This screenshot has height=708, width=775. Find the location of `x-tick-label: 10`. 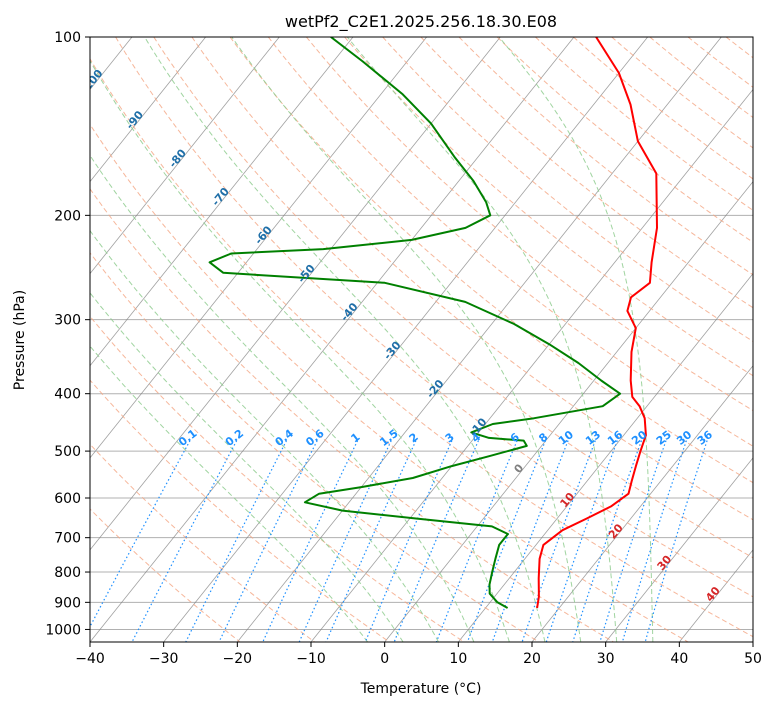

x-tick-label: 10 is located at coordinates (458, 659).